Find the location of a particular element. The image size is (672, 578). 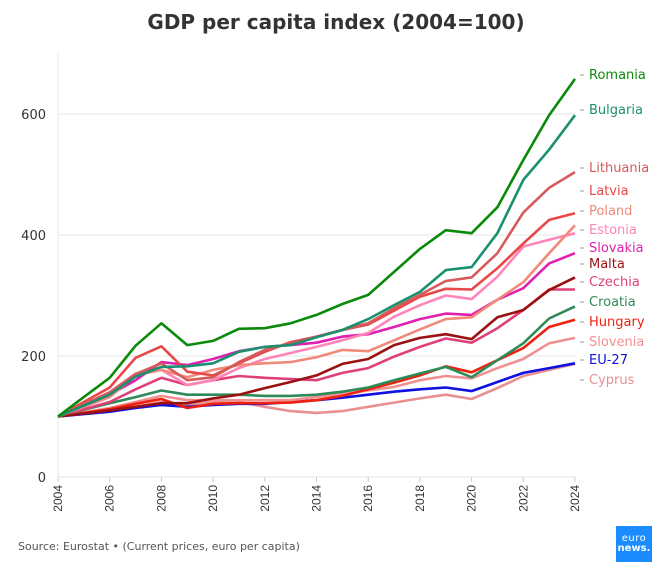

series-label-malta: Malta is located at coordinates (607, 264).